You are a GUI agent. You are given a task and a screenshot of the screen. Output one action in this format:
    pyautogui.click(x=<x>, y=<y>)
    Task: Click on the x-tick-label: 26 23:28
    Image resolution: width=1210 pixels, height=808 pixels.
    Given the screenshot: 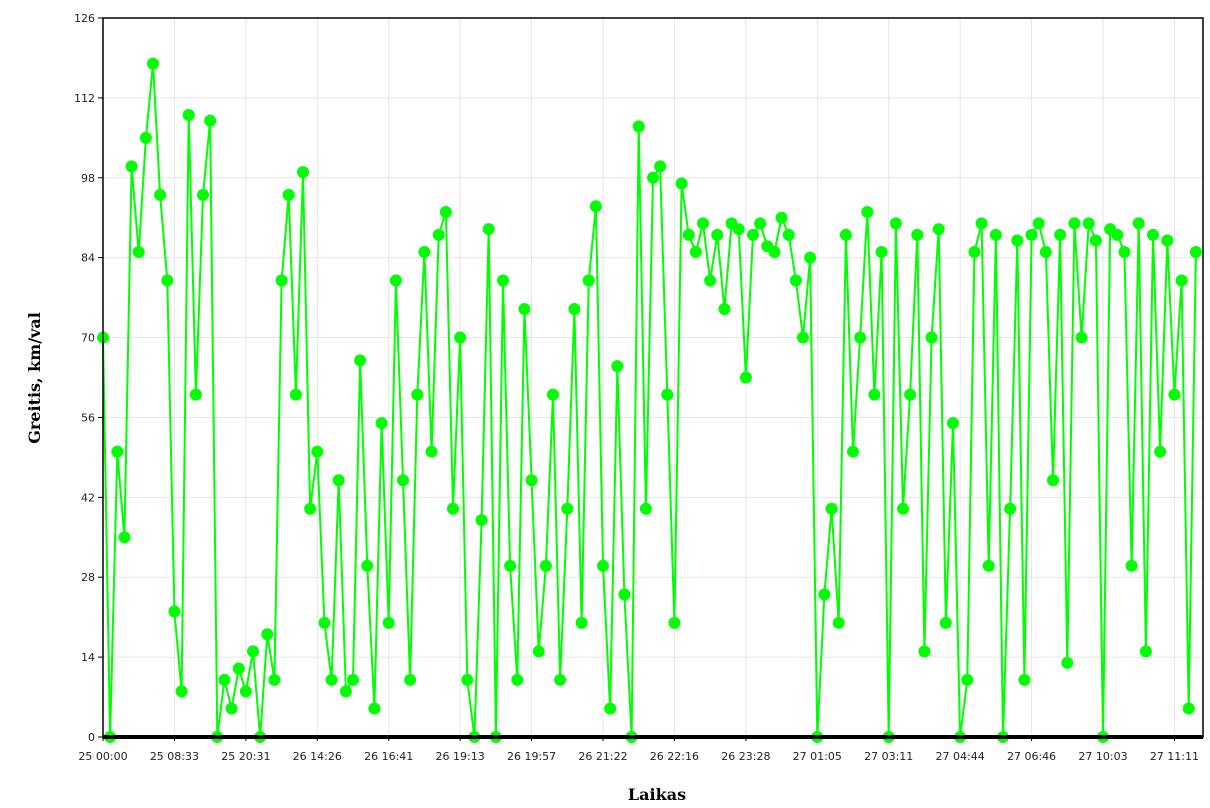 What is the action you would take?
    pyautogui.click(x=745, y=756)
    